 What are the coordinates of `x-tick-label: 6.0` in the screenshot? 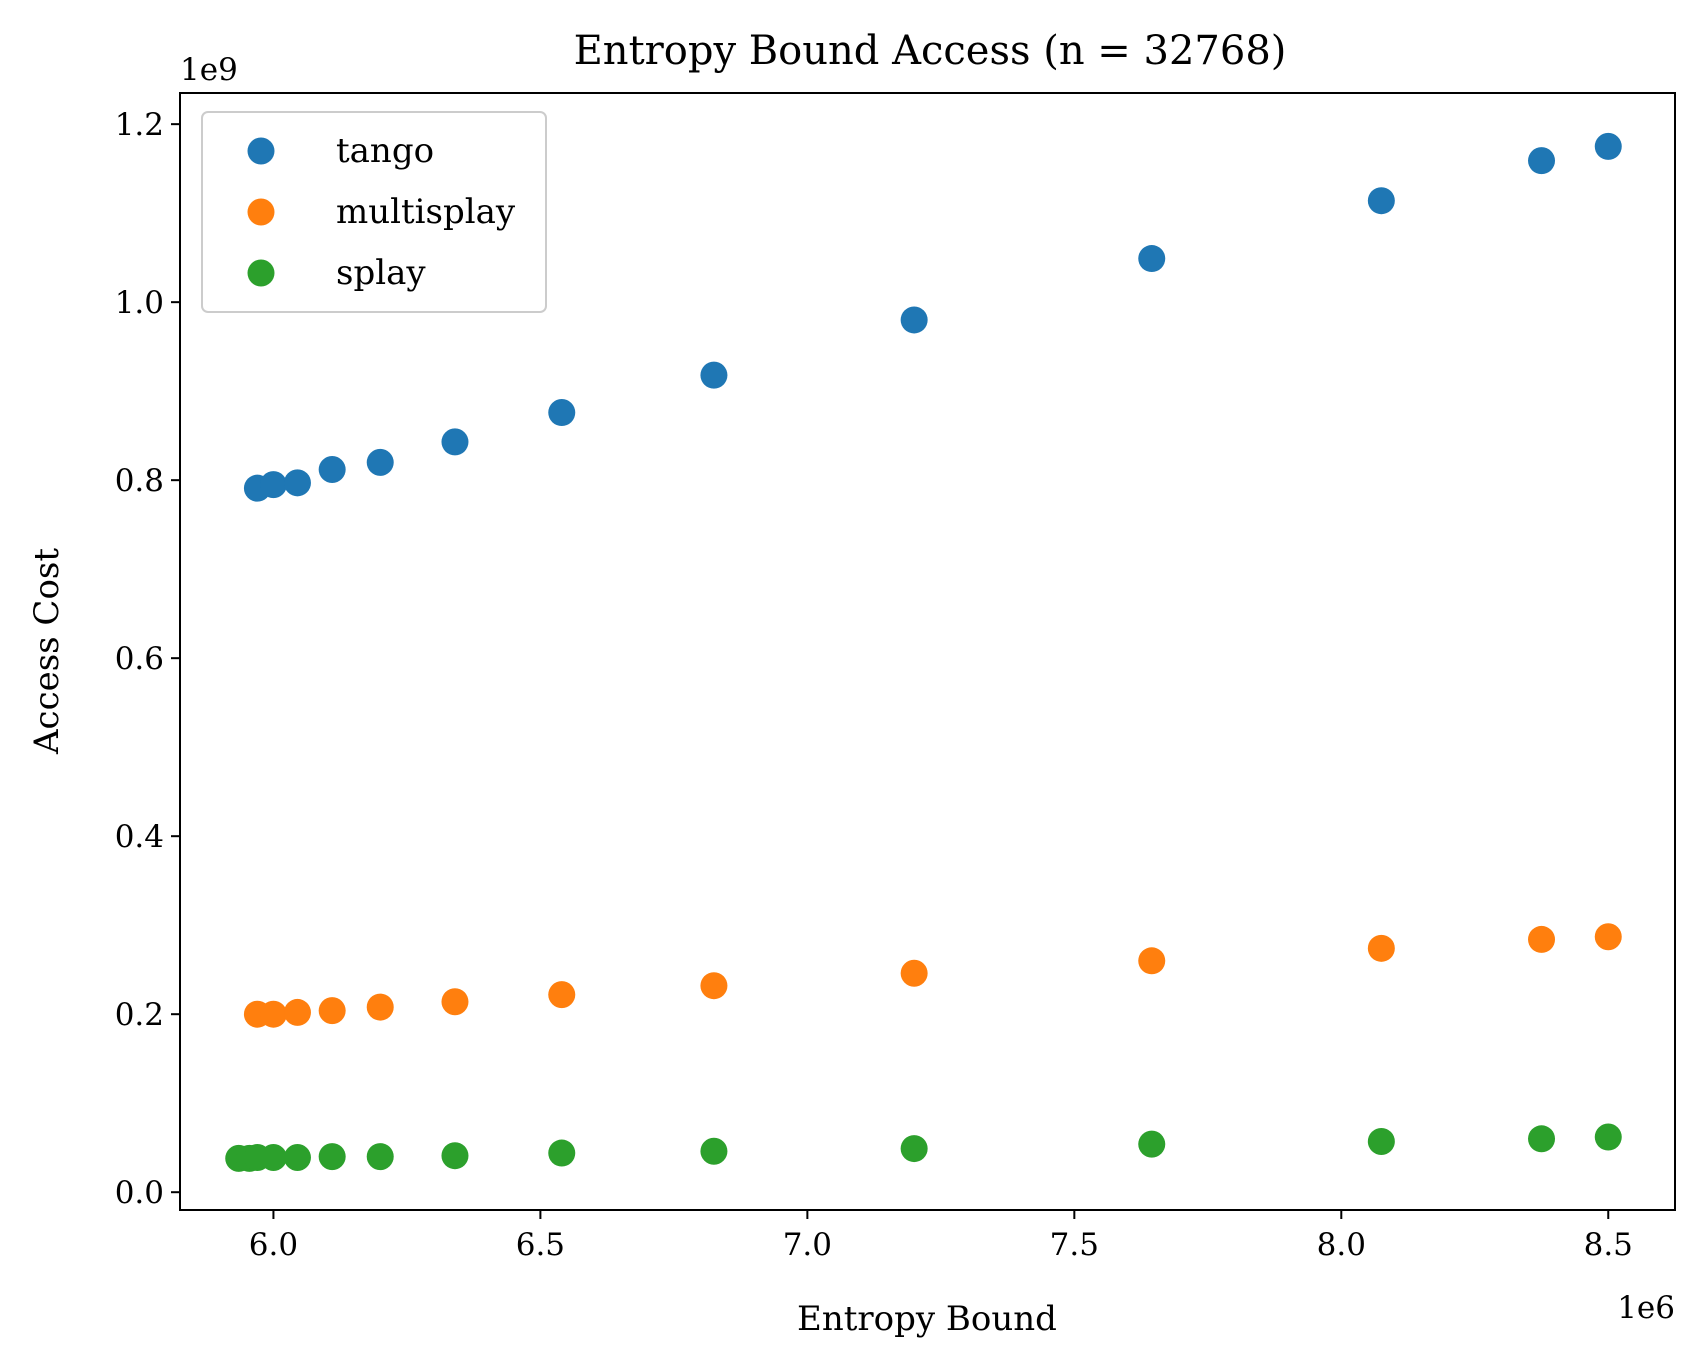 It's located at (273, 1245).